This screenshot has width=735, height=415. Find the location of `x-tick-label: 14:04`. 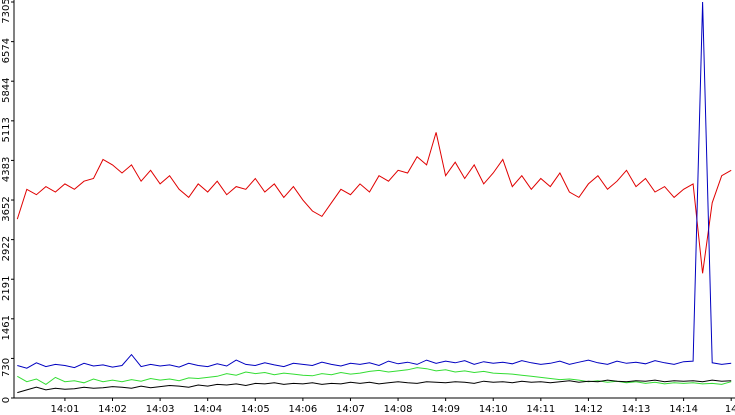

x-tick-label: 14:04 is located at coordinates (207, 409).